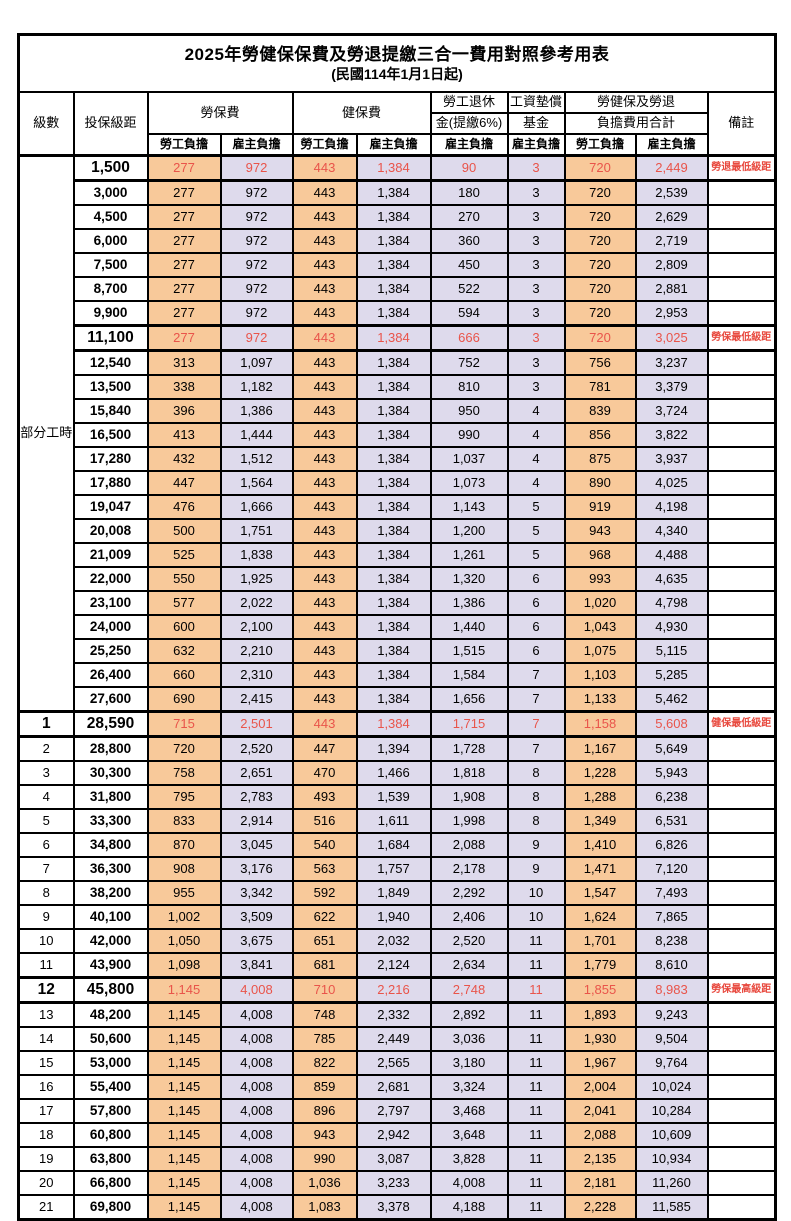 The image size is (791, 1221). I want to click on labor-employer-cell: 1,564, so click(256, 483).